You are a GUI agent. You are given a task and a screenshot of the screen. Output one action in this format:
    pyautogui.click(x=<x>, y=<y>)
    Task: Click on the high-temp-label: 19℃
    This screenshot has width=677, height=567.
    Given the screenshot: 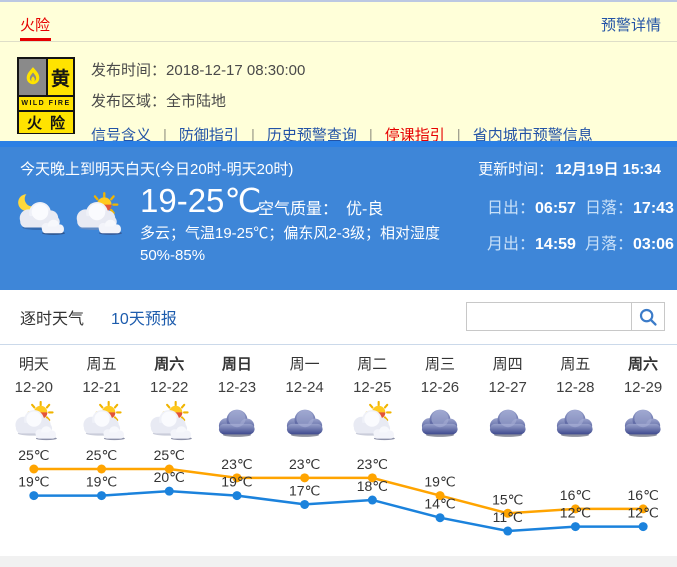 What is the action you would take?
    pyautogui.click(x=439, y=482)
    